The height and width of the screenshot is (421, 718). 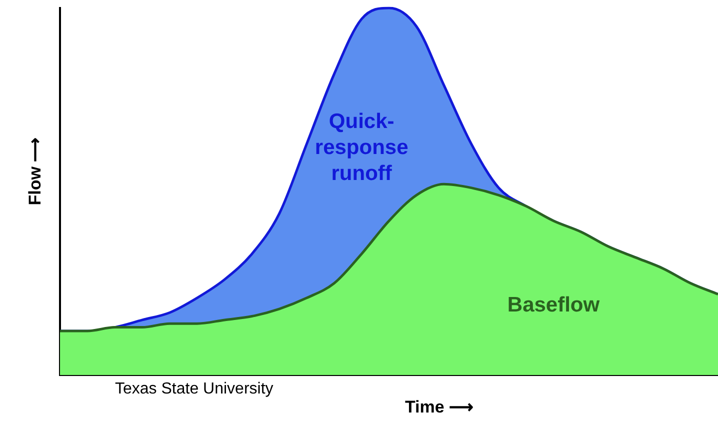 I want to click on series-label: Quick-response runoff, so click(x=361, y=147).